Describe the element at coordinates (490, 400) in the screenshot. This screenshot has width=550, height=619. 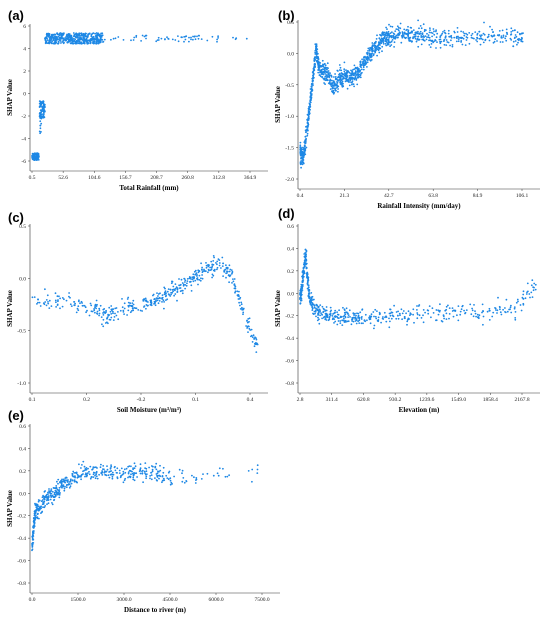
I see `x-tick-label: 1858.4` at that location.